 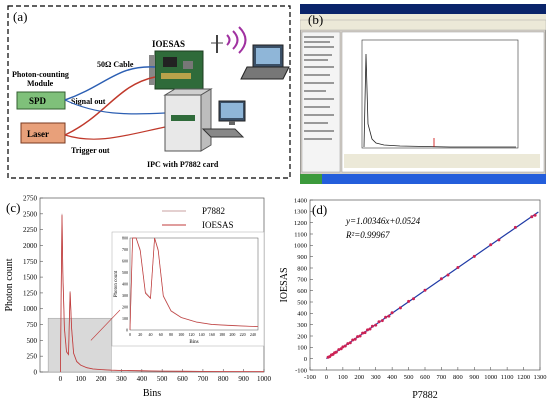 I want to click on inset-series-line-ioesas, so click(x=194, y=284).